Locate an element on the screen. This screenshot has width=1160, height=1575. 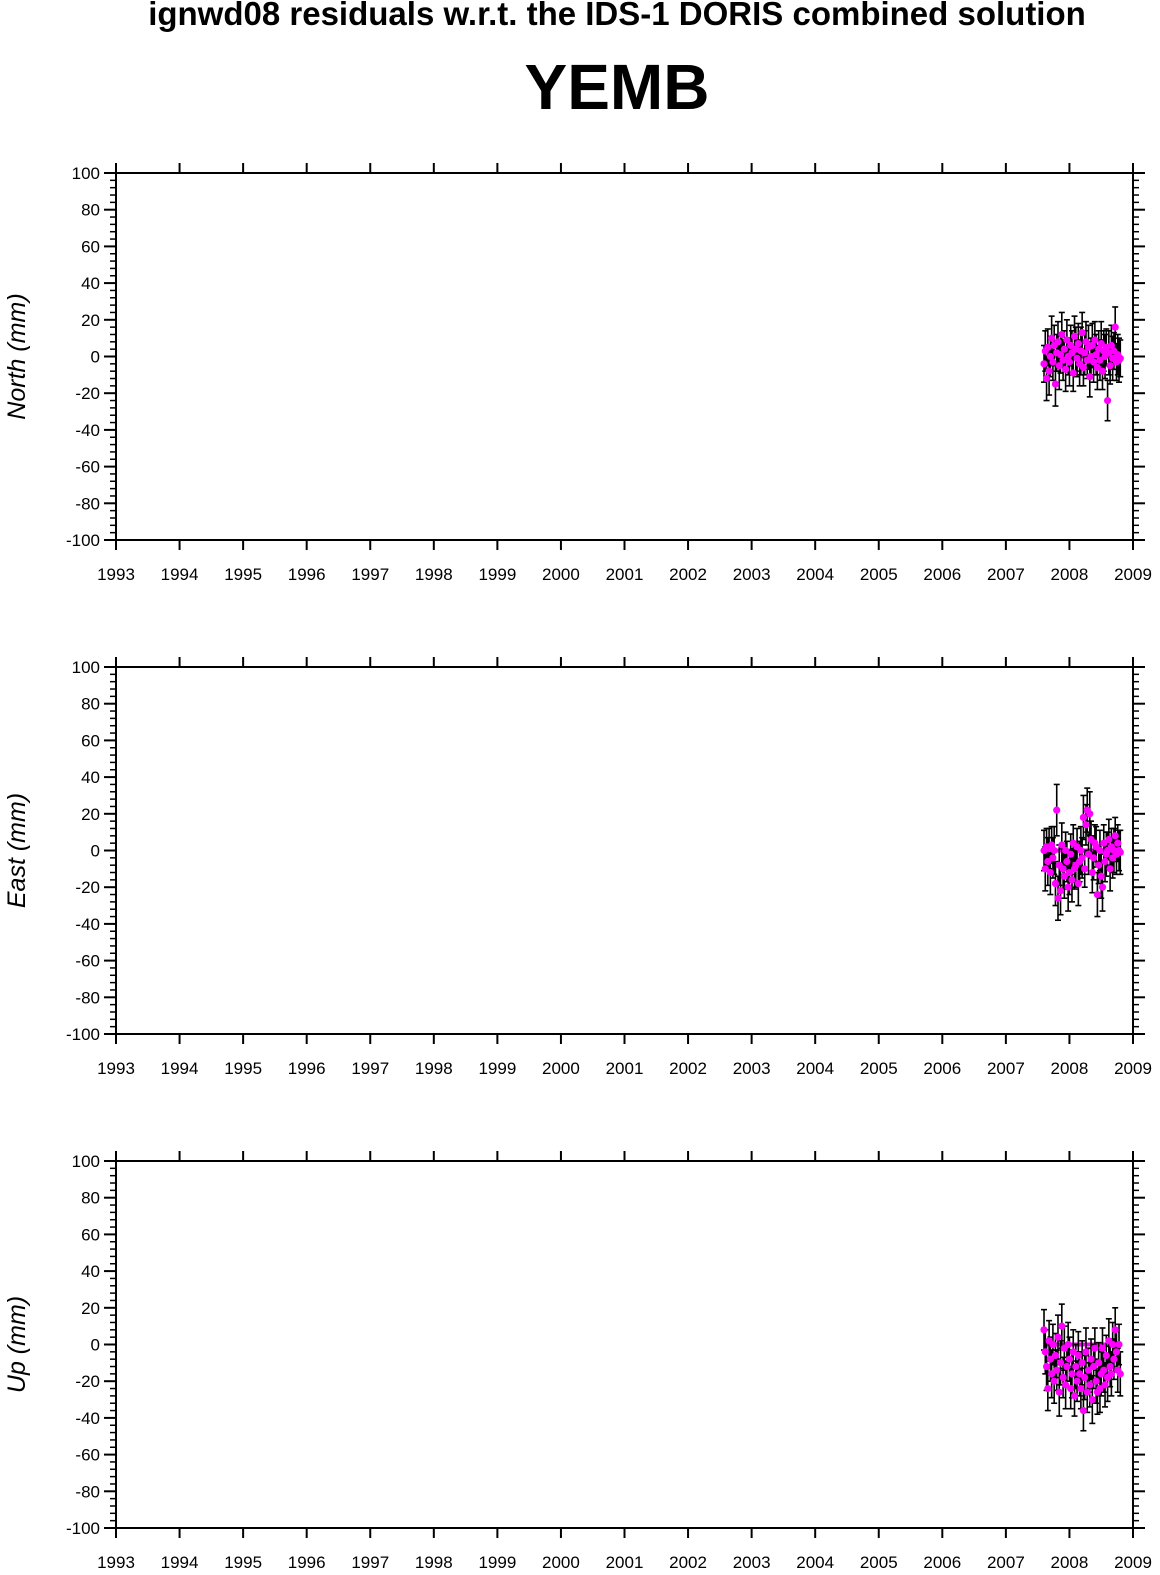
x-tick-label: 2009 is located at coordinates (1133, 574).